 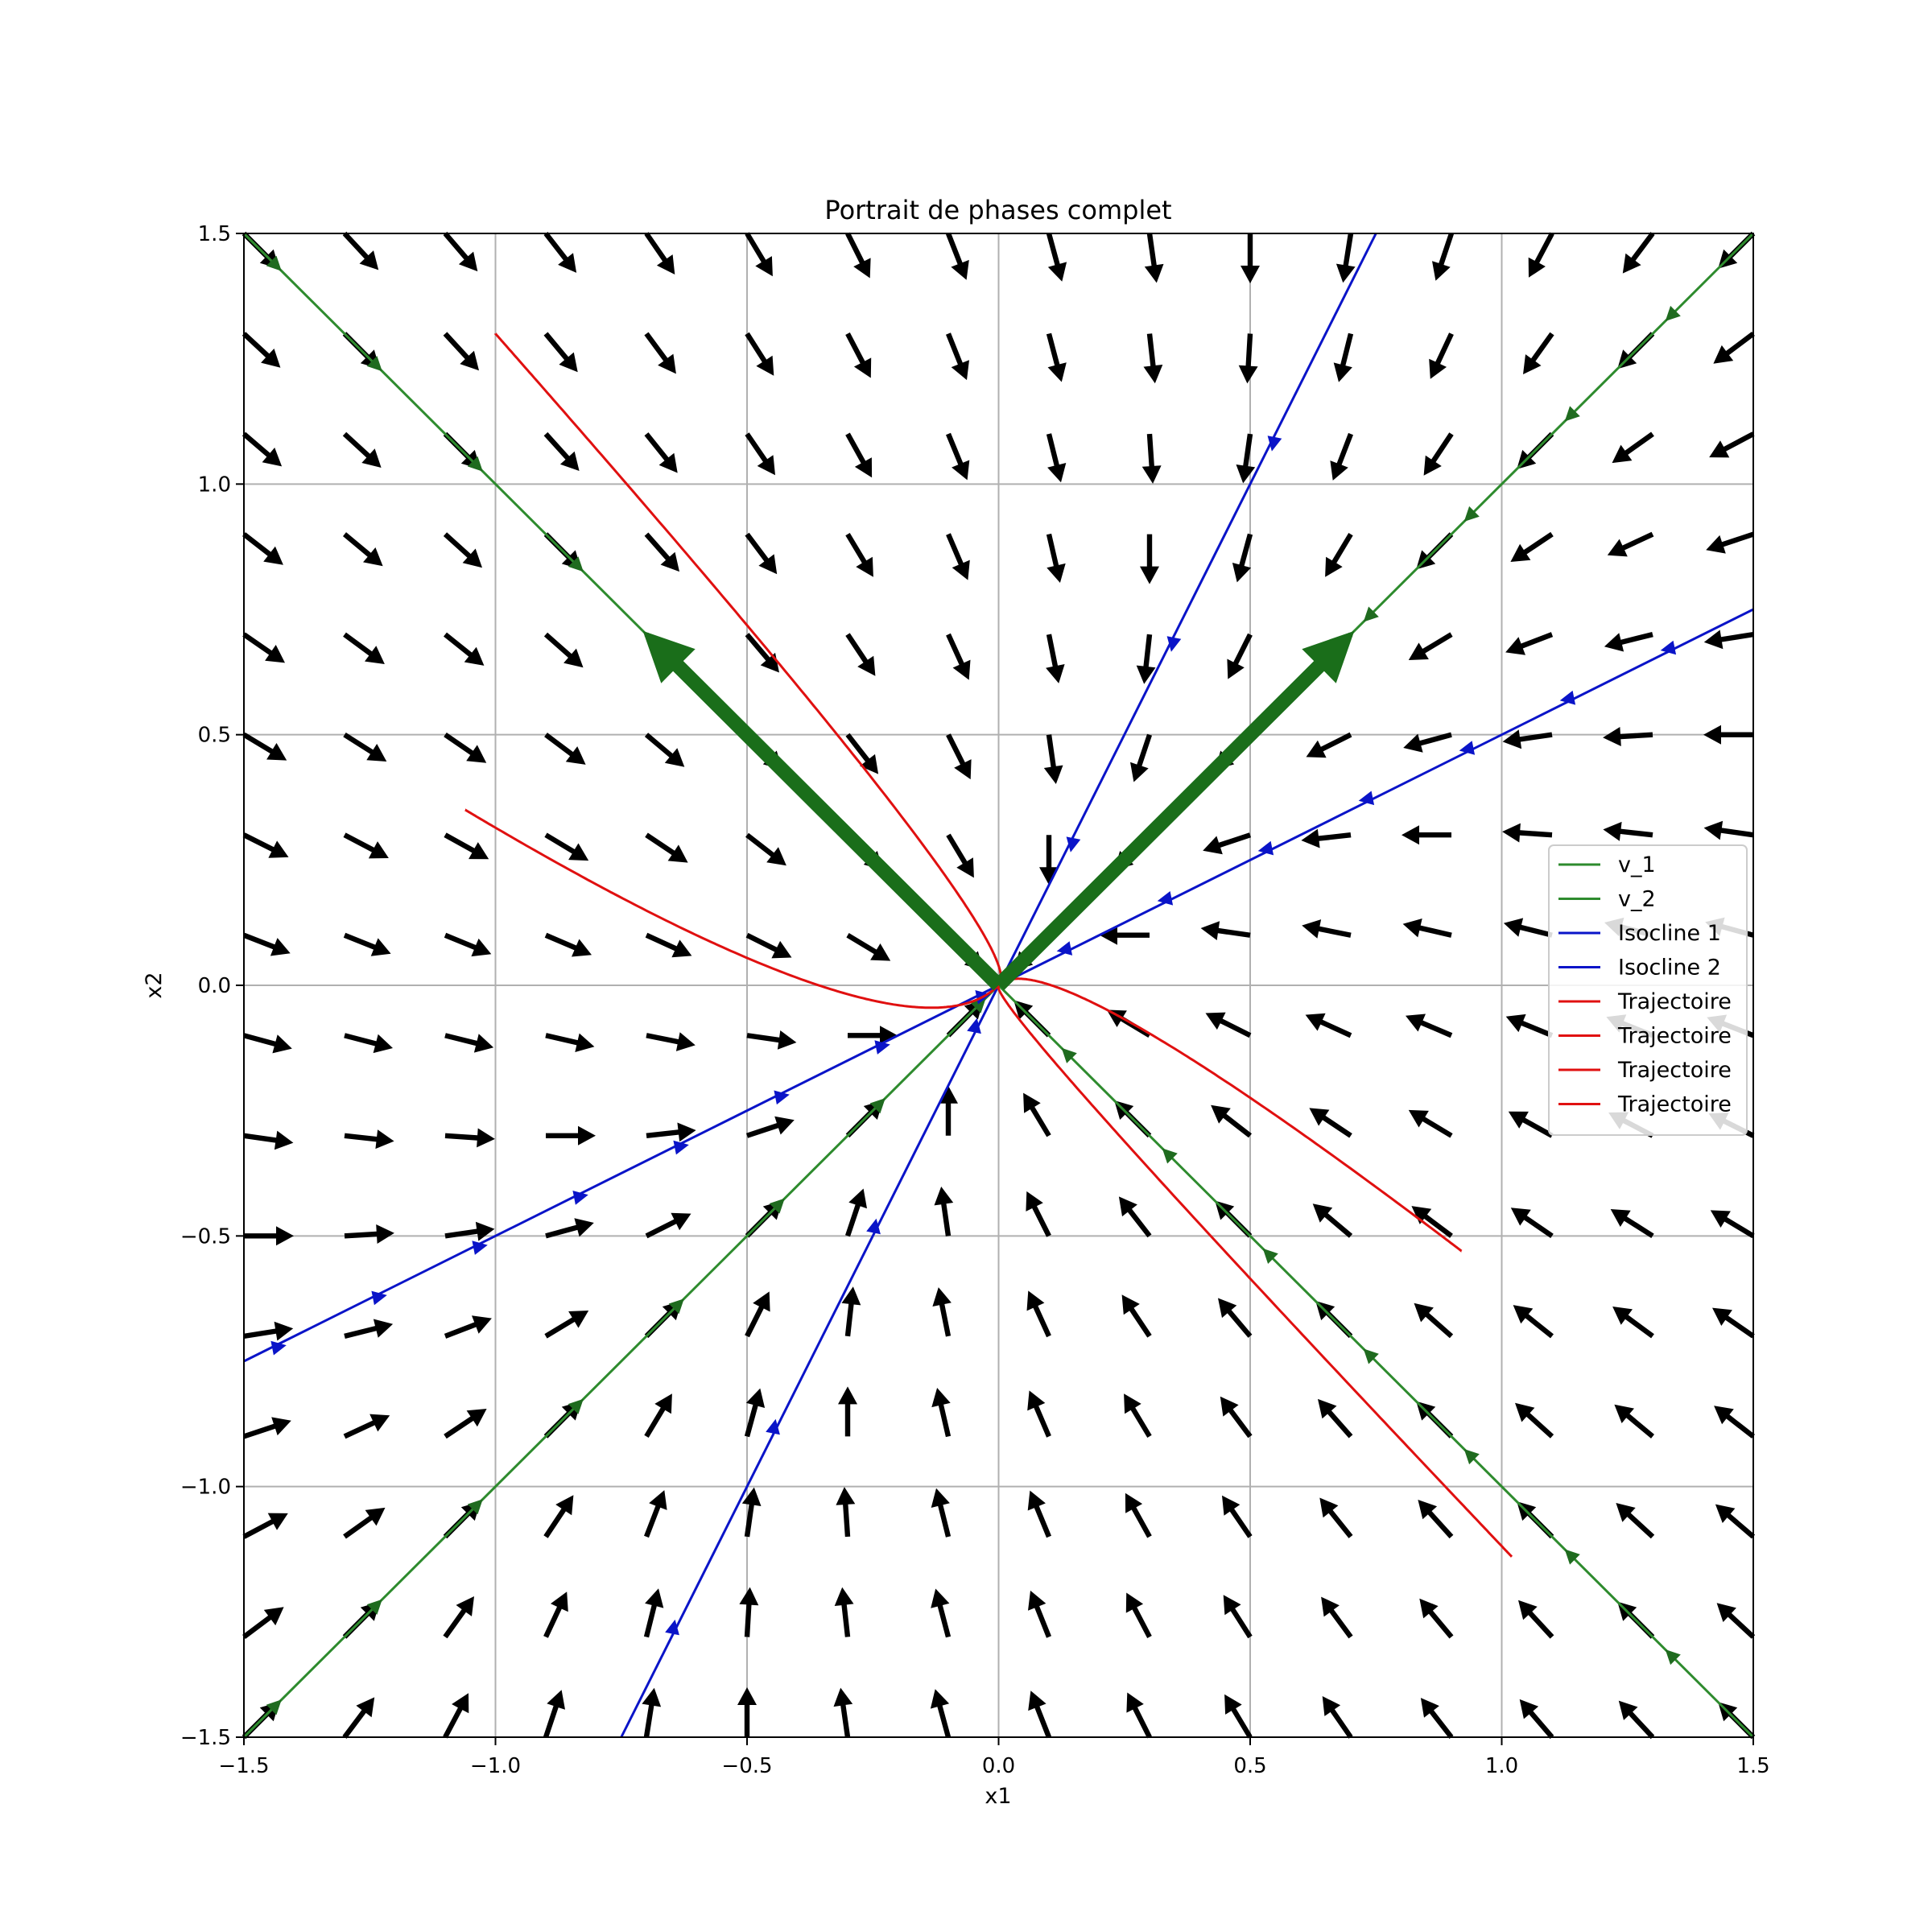 What do you see at coordinates (1669, 968) in the screenshot?
I see `legend-label: Isocline 2` at bounding box center [1669, 968].